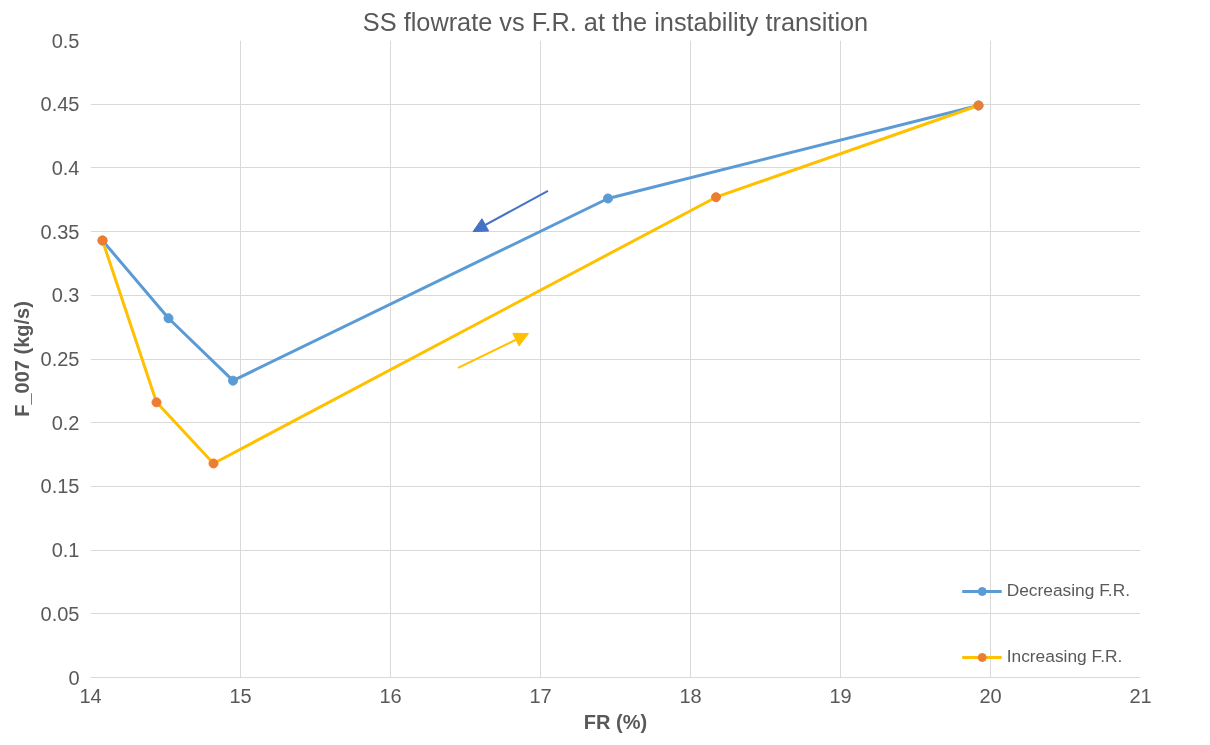  I want to click on y-axis-title: F_007 (kg/s), so click(21, 359).